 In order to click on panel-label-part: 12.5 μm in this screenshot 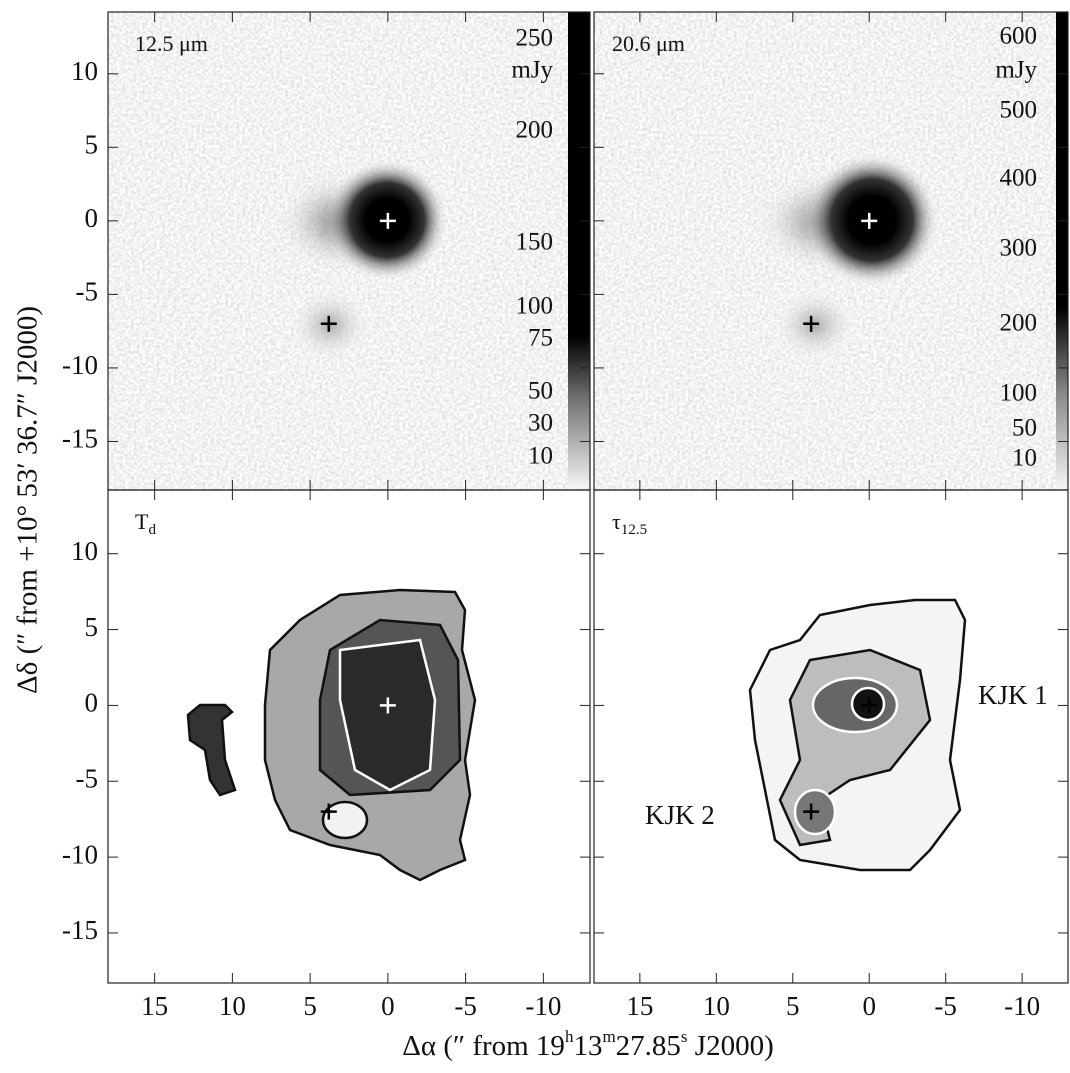, I will do `click(171, 43)`.